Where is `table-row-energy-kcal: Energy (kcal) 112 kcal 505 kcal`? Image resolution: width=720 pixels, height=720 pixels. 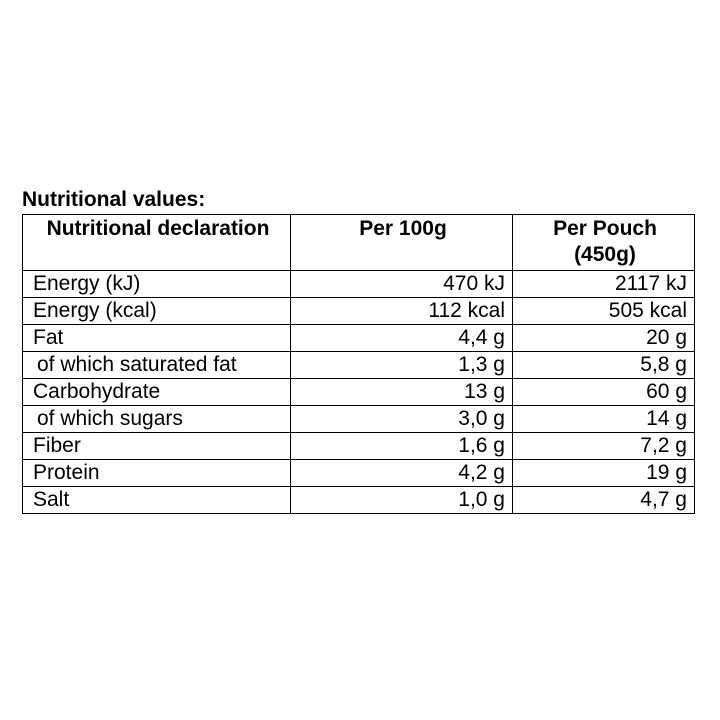 table-row-energy-kcal: Energy (kcal) 112 kcal 505 kcal is located at coordinates (358, 311).